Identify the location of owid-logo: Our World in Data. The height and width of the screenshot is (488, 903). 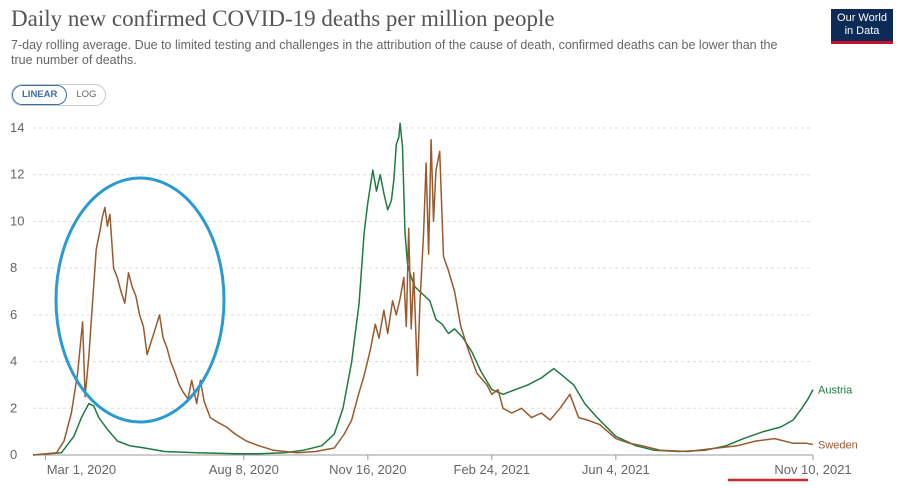
(862, 26).